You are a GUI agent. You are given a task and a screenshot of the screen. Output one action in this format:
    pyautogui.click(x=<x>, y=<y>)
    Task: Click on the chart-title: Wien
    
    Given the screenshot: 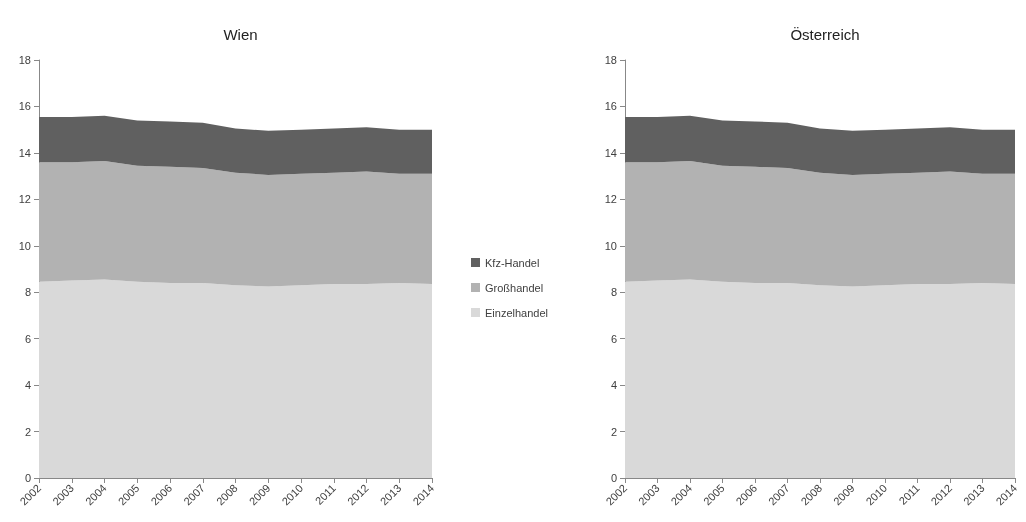 What is the action you would take?
    pyautogui.click(x=240, y=34)
    